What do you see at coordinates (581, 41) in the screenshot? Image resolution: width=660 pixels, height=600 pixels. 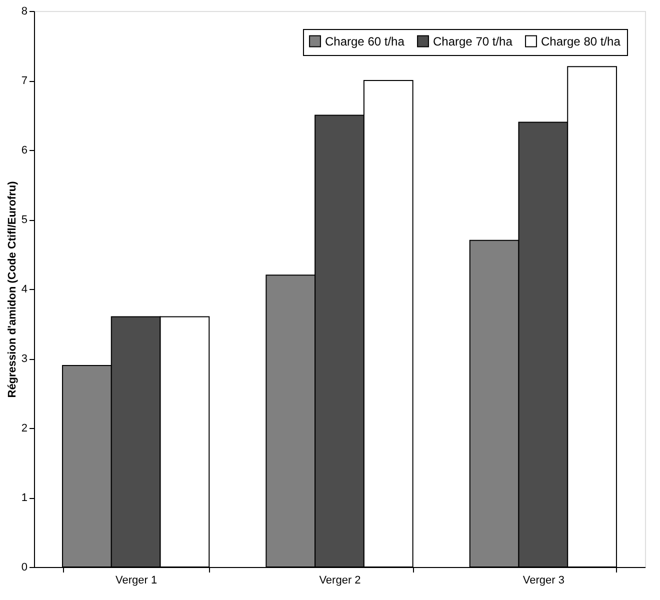 I see `legend-label: Charge 80 t/ha` at bounding box center [581, 41].